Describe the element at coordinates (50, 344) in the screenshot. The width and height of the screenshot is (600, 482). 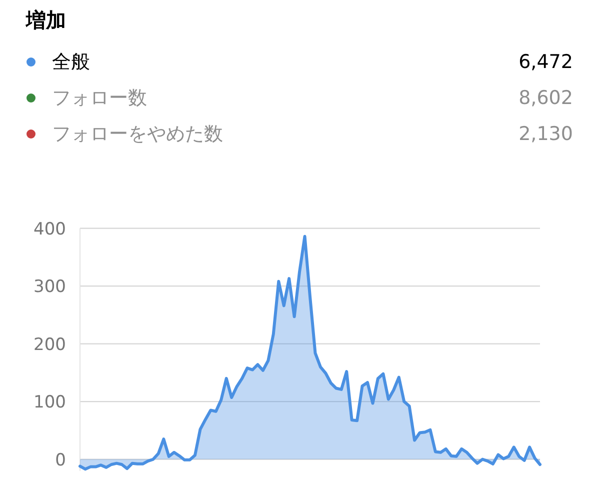
I see `y-tick-label: 200` at that location.